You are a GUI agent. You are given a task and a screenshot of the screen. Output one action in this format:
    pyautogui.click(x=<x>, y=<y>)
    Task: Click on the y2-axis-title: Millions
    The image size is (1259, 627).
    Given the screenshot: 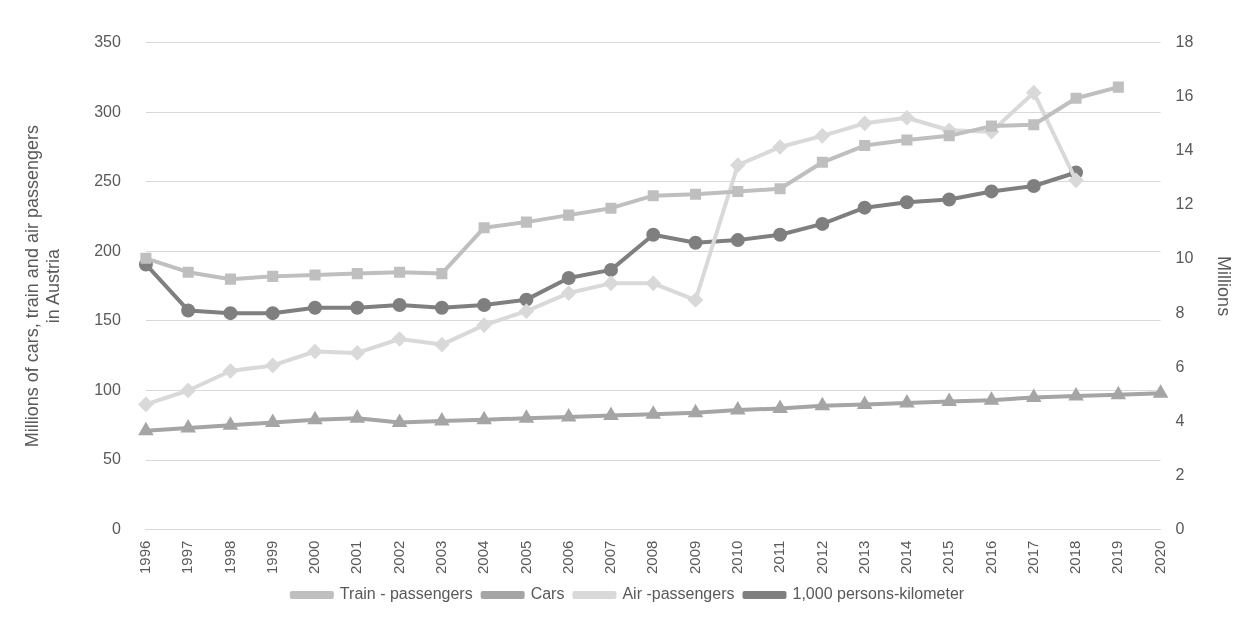 What is the action you would take?
    pyautogui.click(x=1224, y=286)
    